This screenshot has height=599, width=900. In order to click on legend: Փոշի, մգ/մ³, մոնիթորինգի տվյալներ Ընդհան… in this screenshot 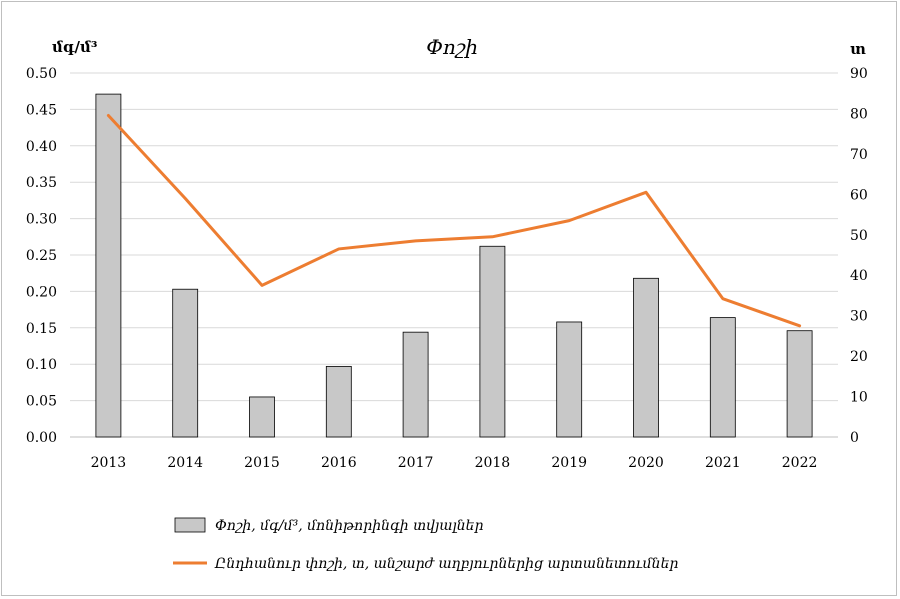, I will do `click(425, 544)`.